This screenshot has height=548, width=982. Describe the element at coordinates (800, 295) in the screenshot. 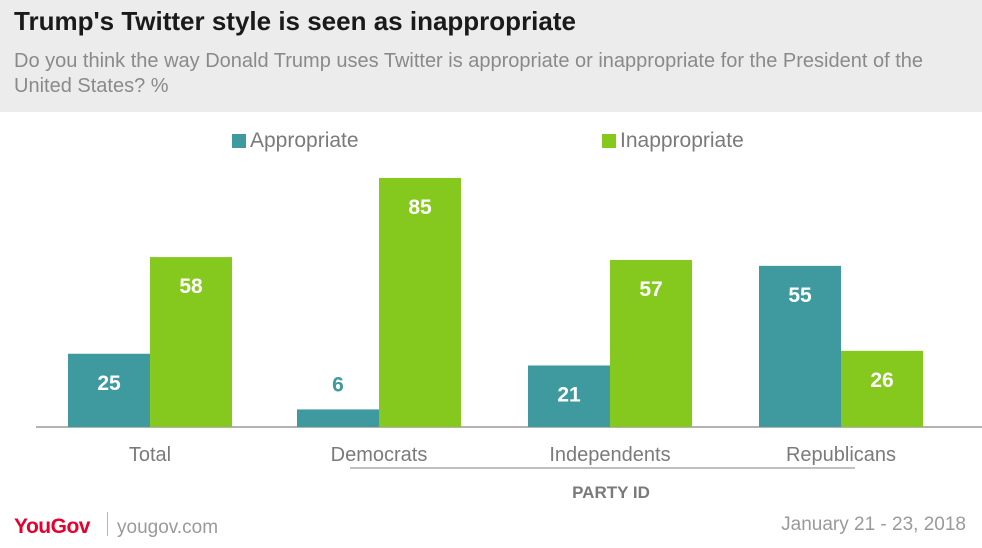

I see `data-label-appropriate-republicans: 55` at that location.